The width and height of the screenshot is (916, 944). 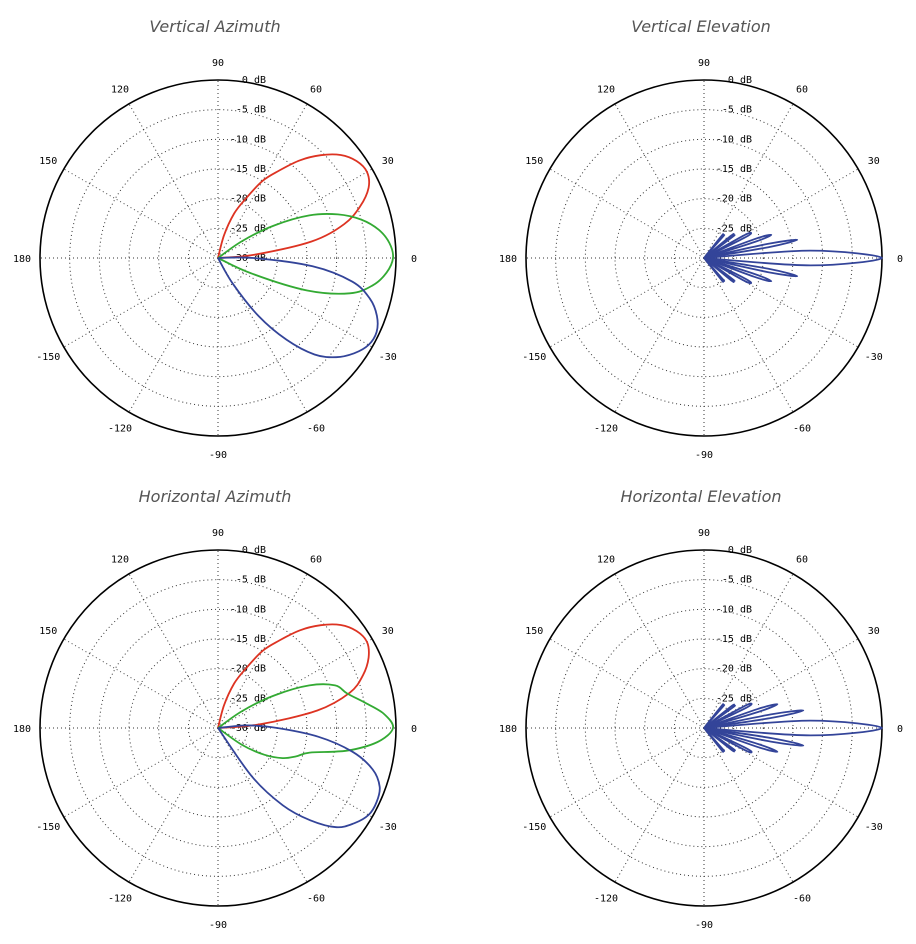 I want to click on chart-title: Horizontal Azimuth, so click(x=215, y=496).